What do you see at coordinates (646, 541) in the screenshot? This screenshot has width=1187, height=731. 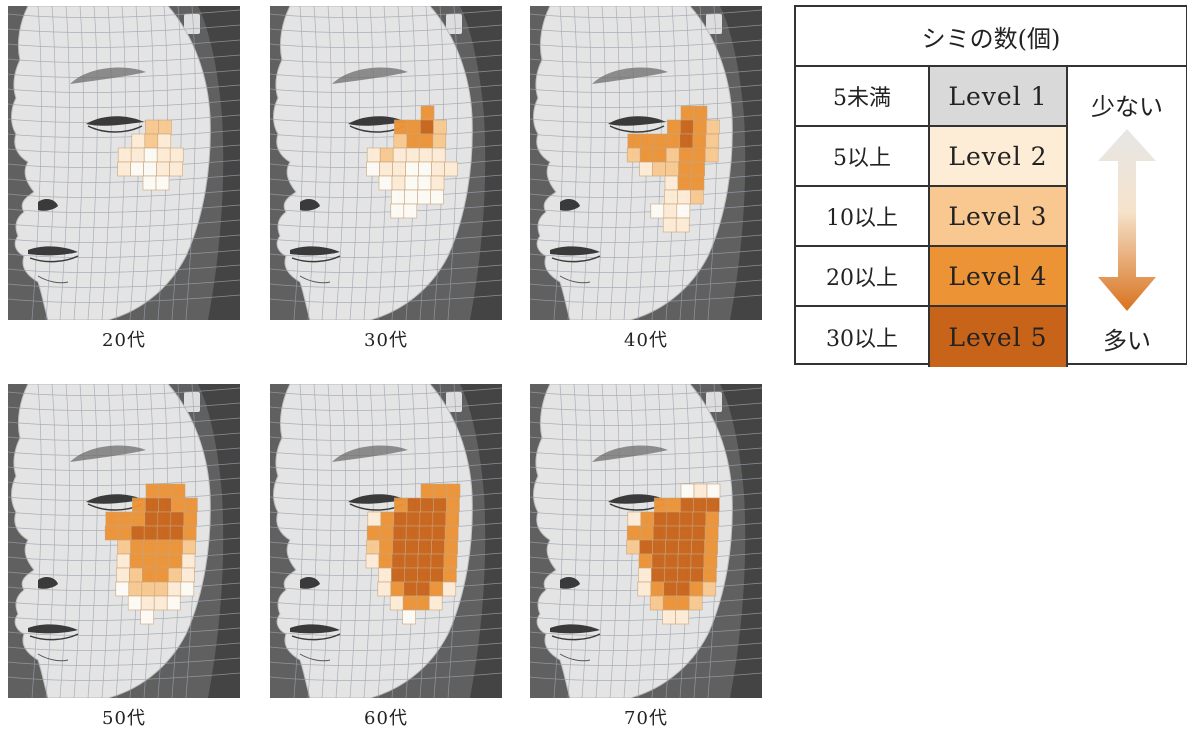 I see `face-map-70s` at bounding box center [646, 541].